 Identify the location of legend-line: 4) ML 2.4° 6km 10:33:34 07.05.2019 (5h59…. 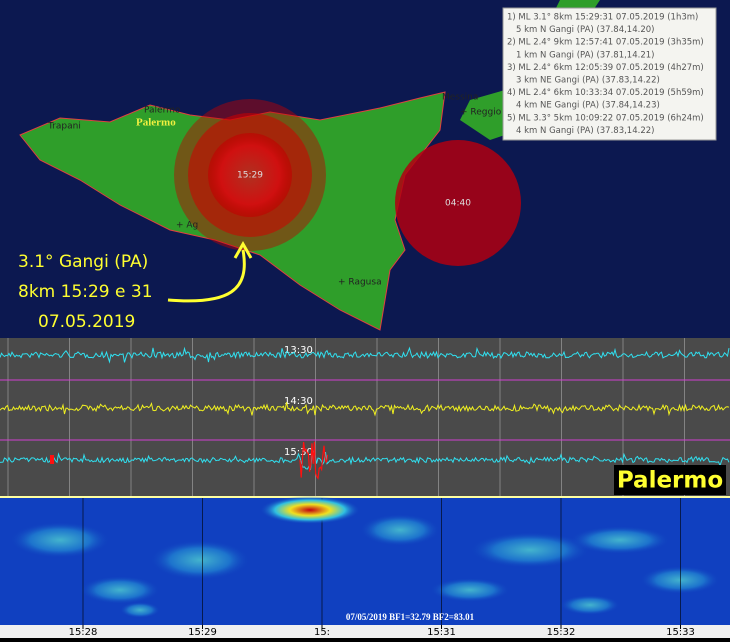
(605, 93).